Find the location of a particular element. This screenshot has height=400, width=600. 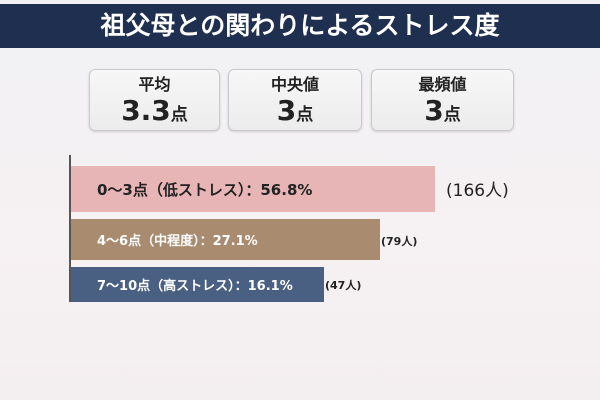

bar-label: 4〜6点（中程度）：27.1% is located at coordinates (177, 241).